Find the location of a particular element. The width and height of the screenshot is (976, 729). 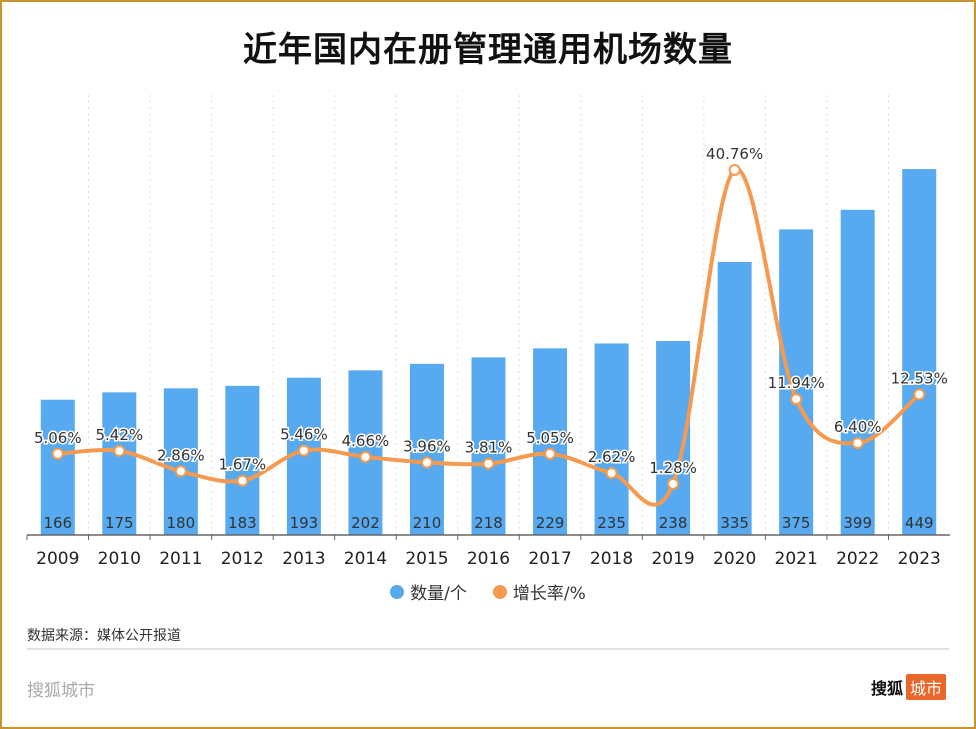

growth-label: 5.06% is located at coordinates (58, 438).